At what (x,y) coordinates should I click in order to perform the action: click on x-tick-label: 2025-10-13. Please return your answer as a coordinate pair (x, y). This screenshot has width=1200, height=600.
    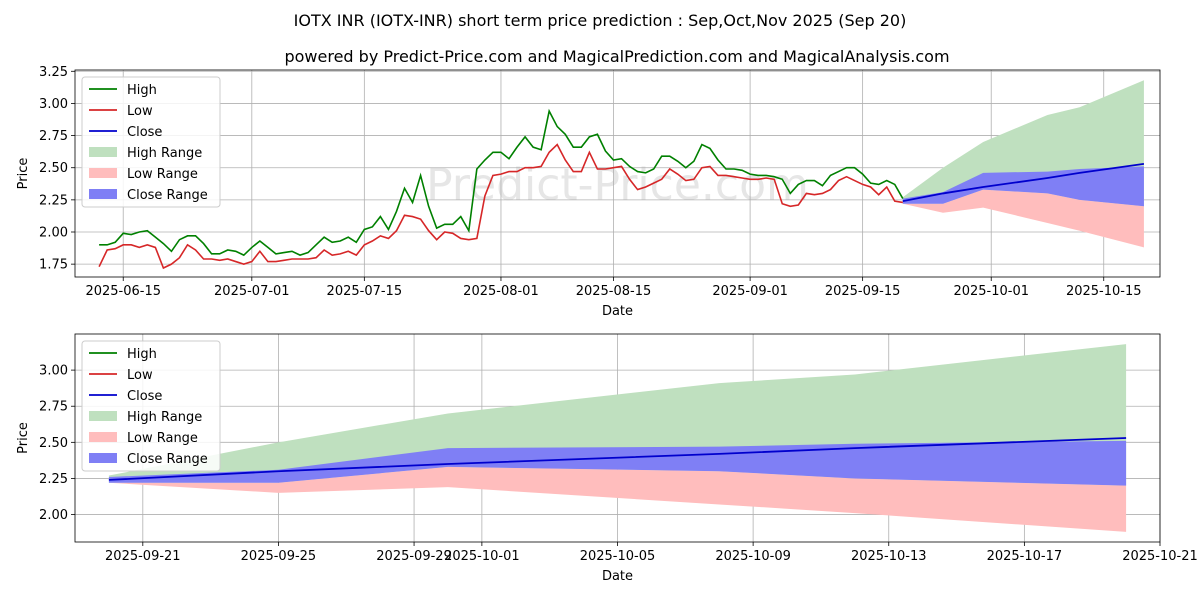
    Looking at the image, I should click on (889, 556).